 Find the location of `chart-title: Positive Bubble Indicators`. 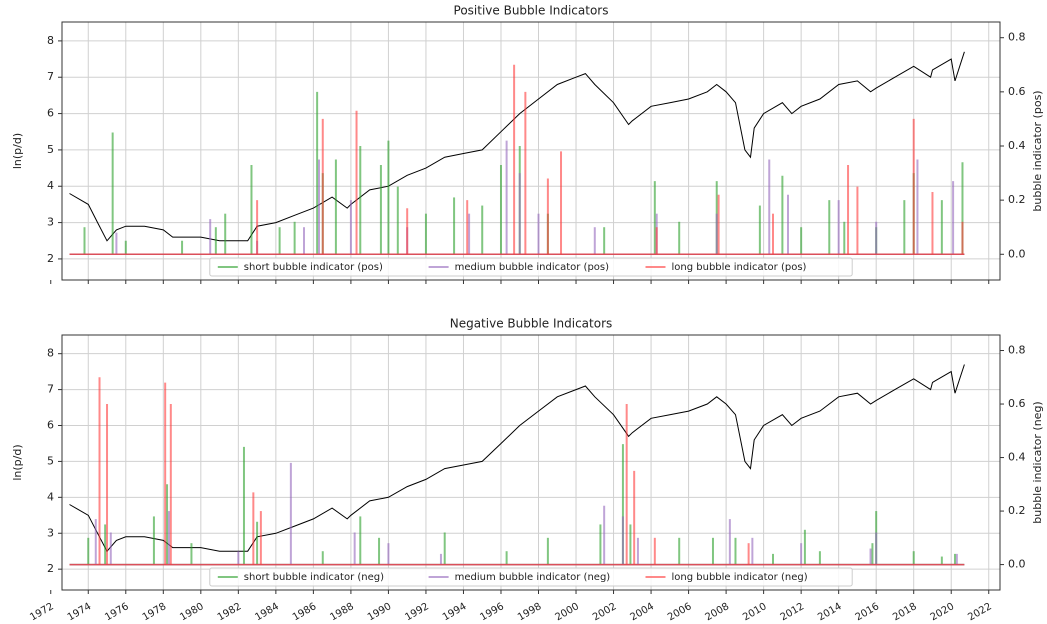

chart-title: Positive Bubble Indicators is located at coordinates (531, 11).